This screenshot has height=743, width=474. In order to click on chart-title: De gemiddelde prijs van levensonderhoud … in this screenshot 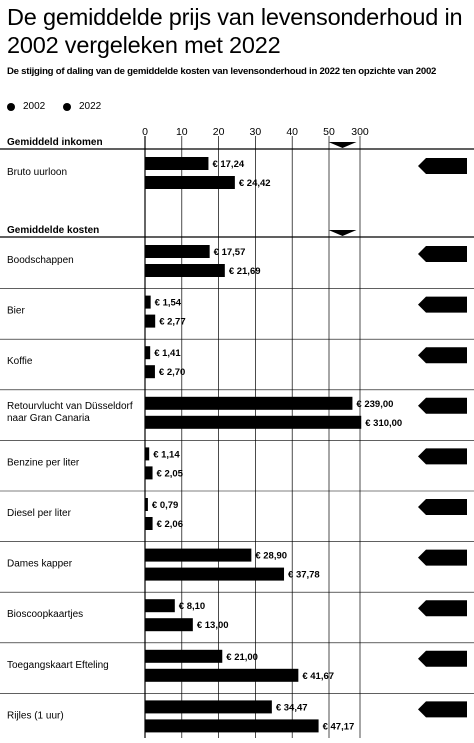, I will do `click(235, 31)`.